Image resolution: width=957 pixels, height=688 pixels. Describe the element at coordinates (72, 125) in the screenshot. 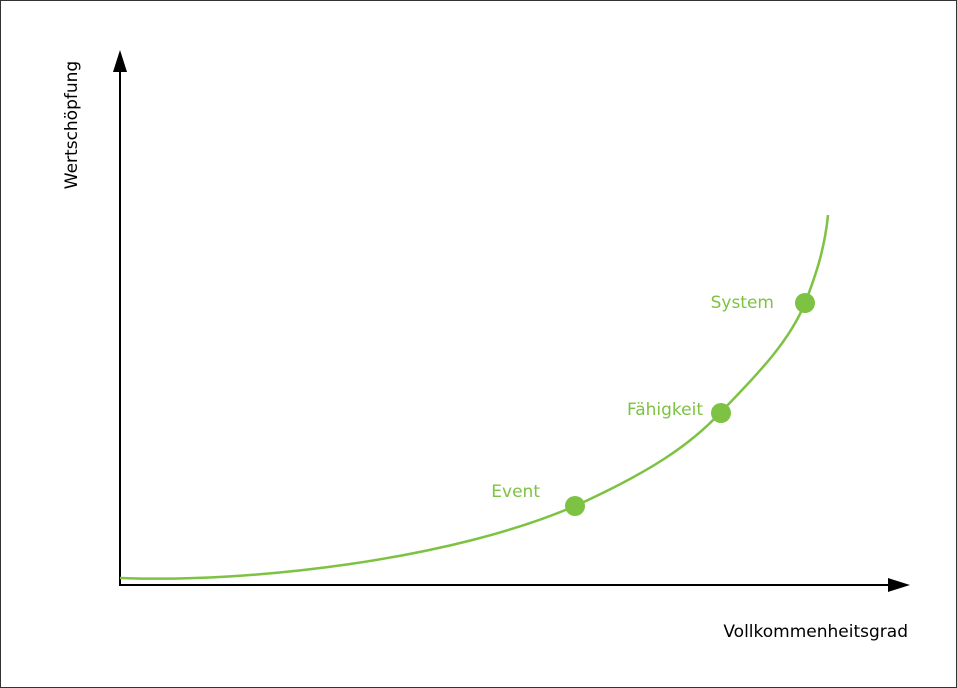

I see `y-axis-label: Wertschöpfung` at that location.